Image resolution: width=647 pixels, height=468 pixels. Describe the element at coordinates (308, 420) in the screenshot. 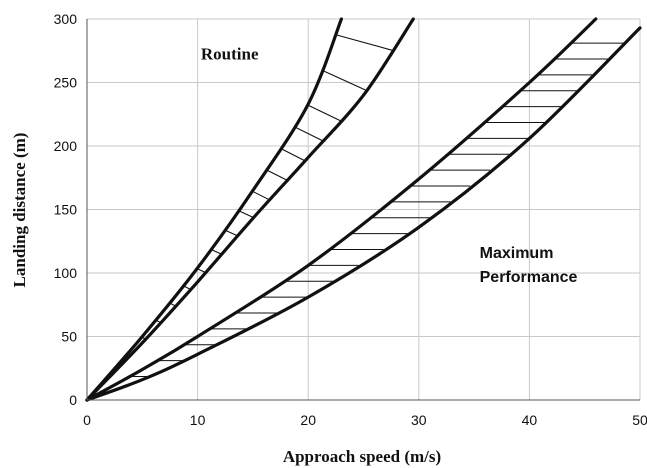

I see `x-tick-label: 20` at that location.